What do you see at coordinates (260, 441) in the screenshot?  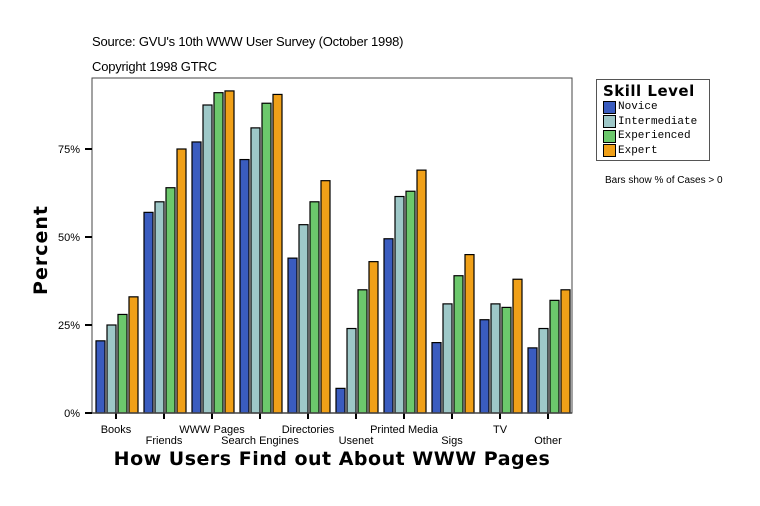 I see `x-tick-label: Search Engines` at bounding box center [260, 441].